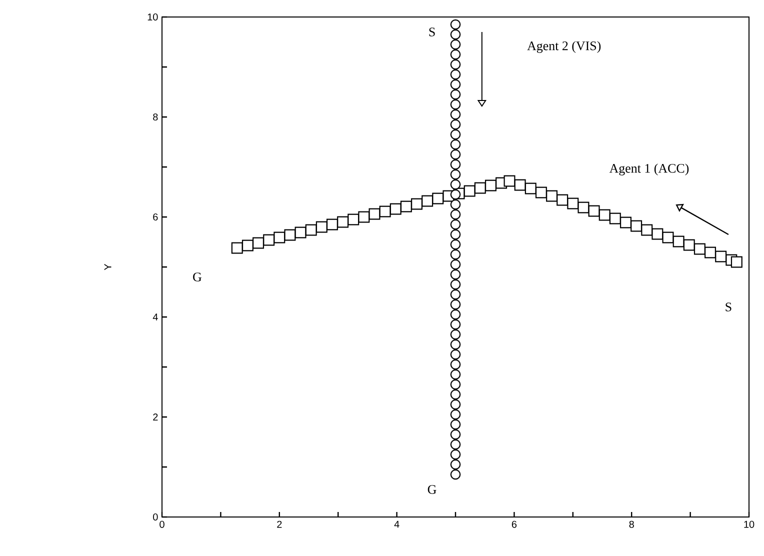 This screenshot has height=556, width=764. Describe the element at coordinates (153, 17) in the screenshot. I see `y-tick-label: 10` at that location.